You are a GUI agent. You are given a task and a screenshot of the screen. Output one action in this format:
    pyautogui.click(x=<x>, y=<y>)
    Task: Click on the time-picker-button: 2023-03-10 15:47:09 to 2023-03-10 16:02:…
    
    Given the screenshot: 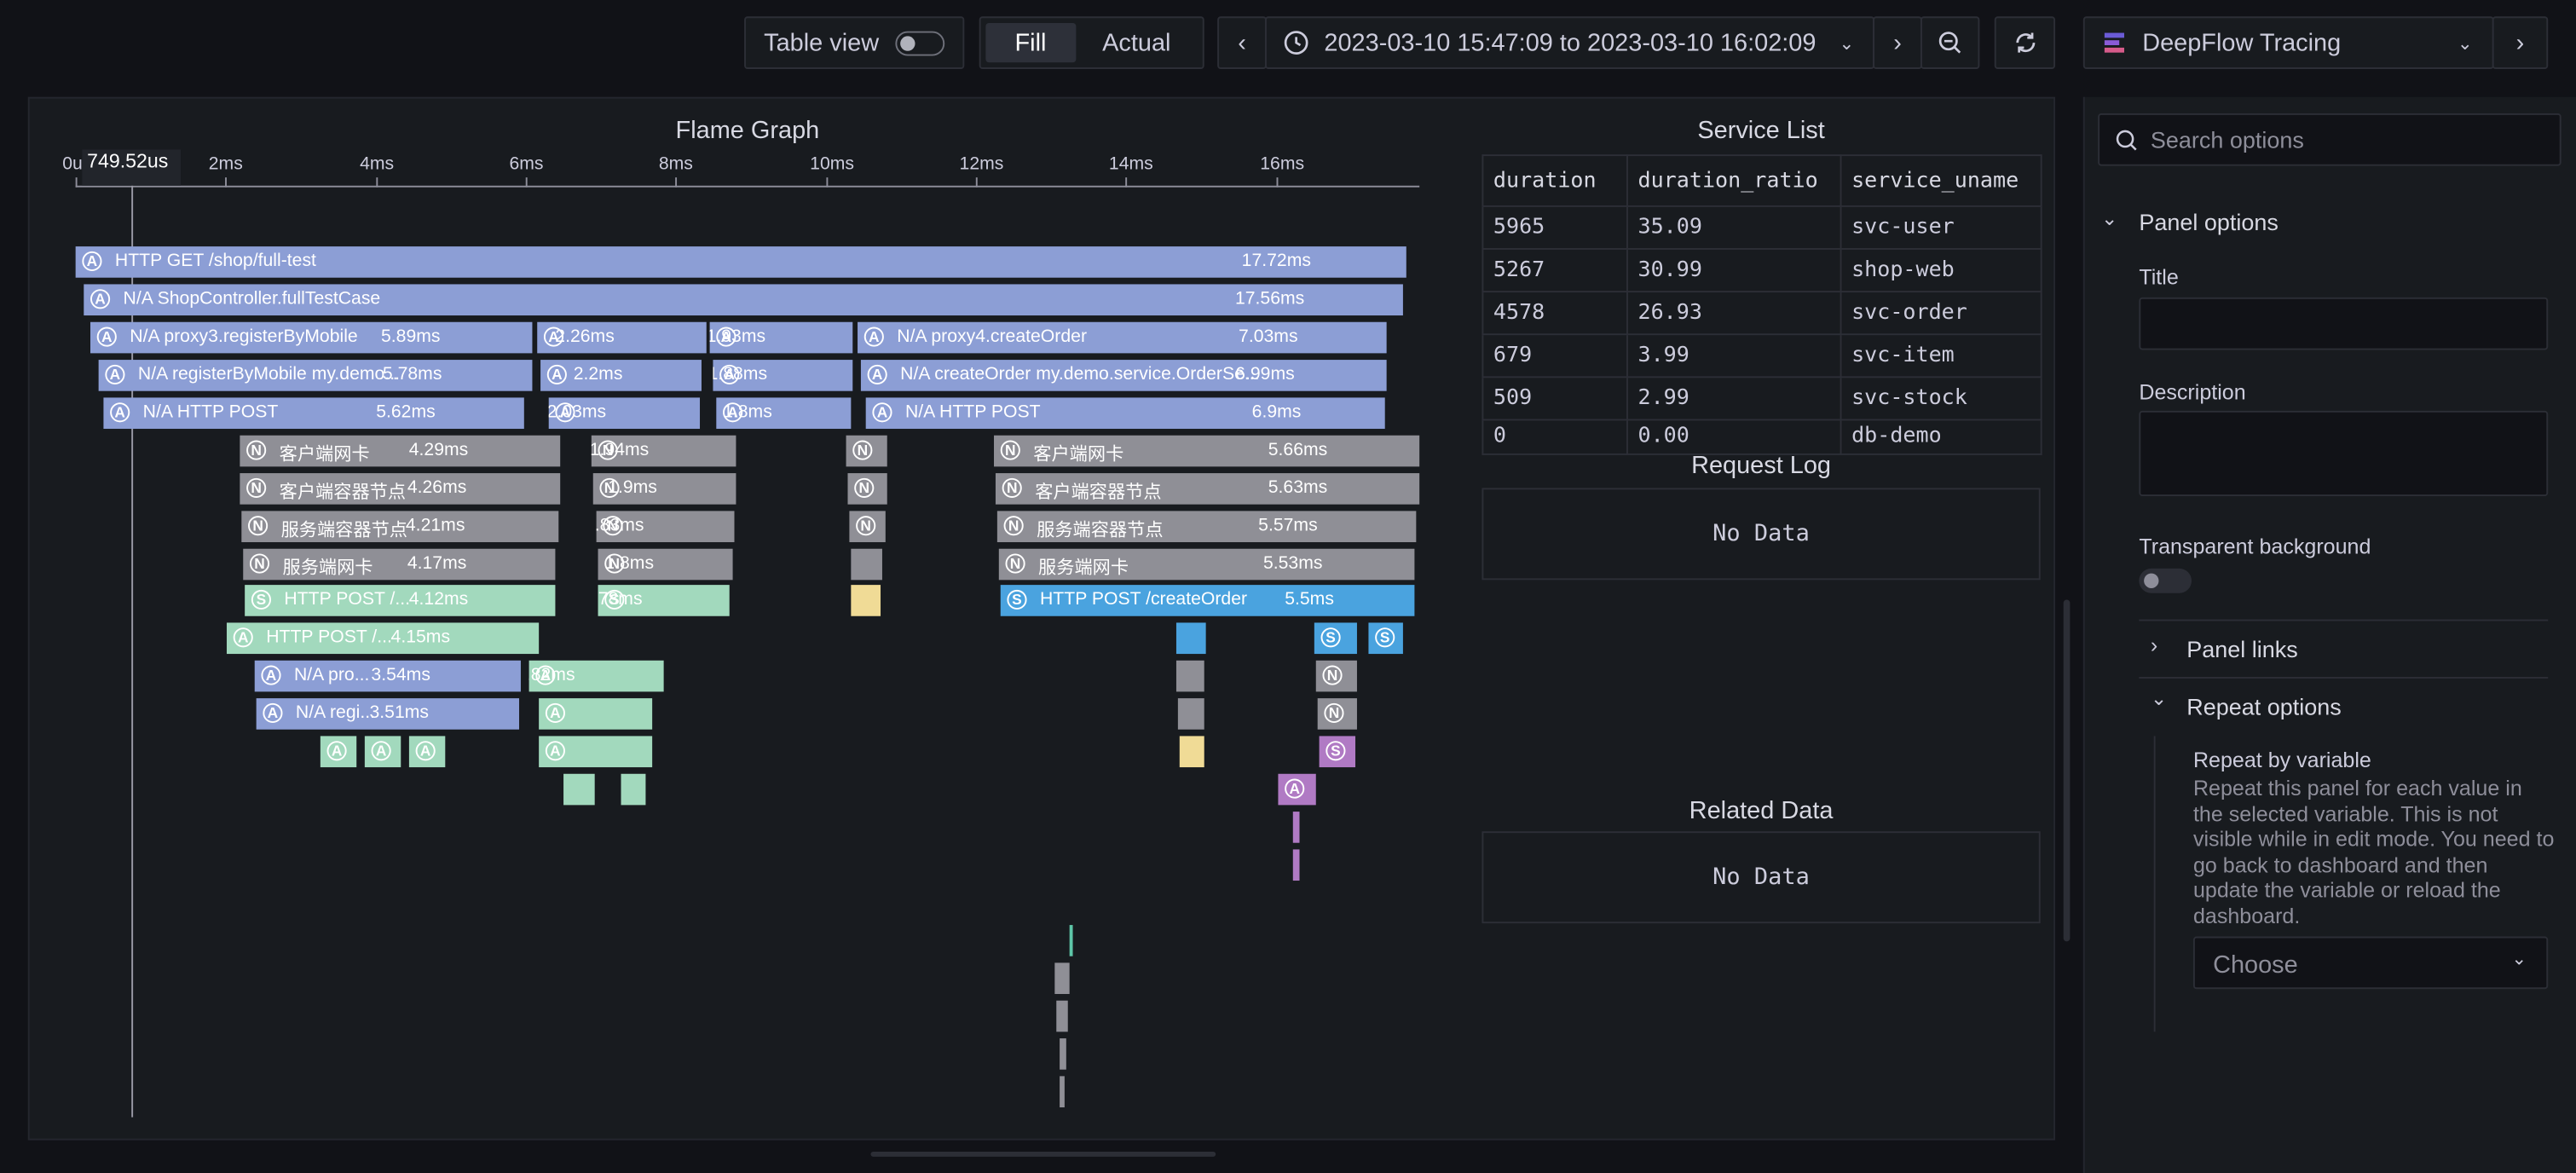 What is the action you would take?
    pyautogui.click(x=1570, y=42)
    